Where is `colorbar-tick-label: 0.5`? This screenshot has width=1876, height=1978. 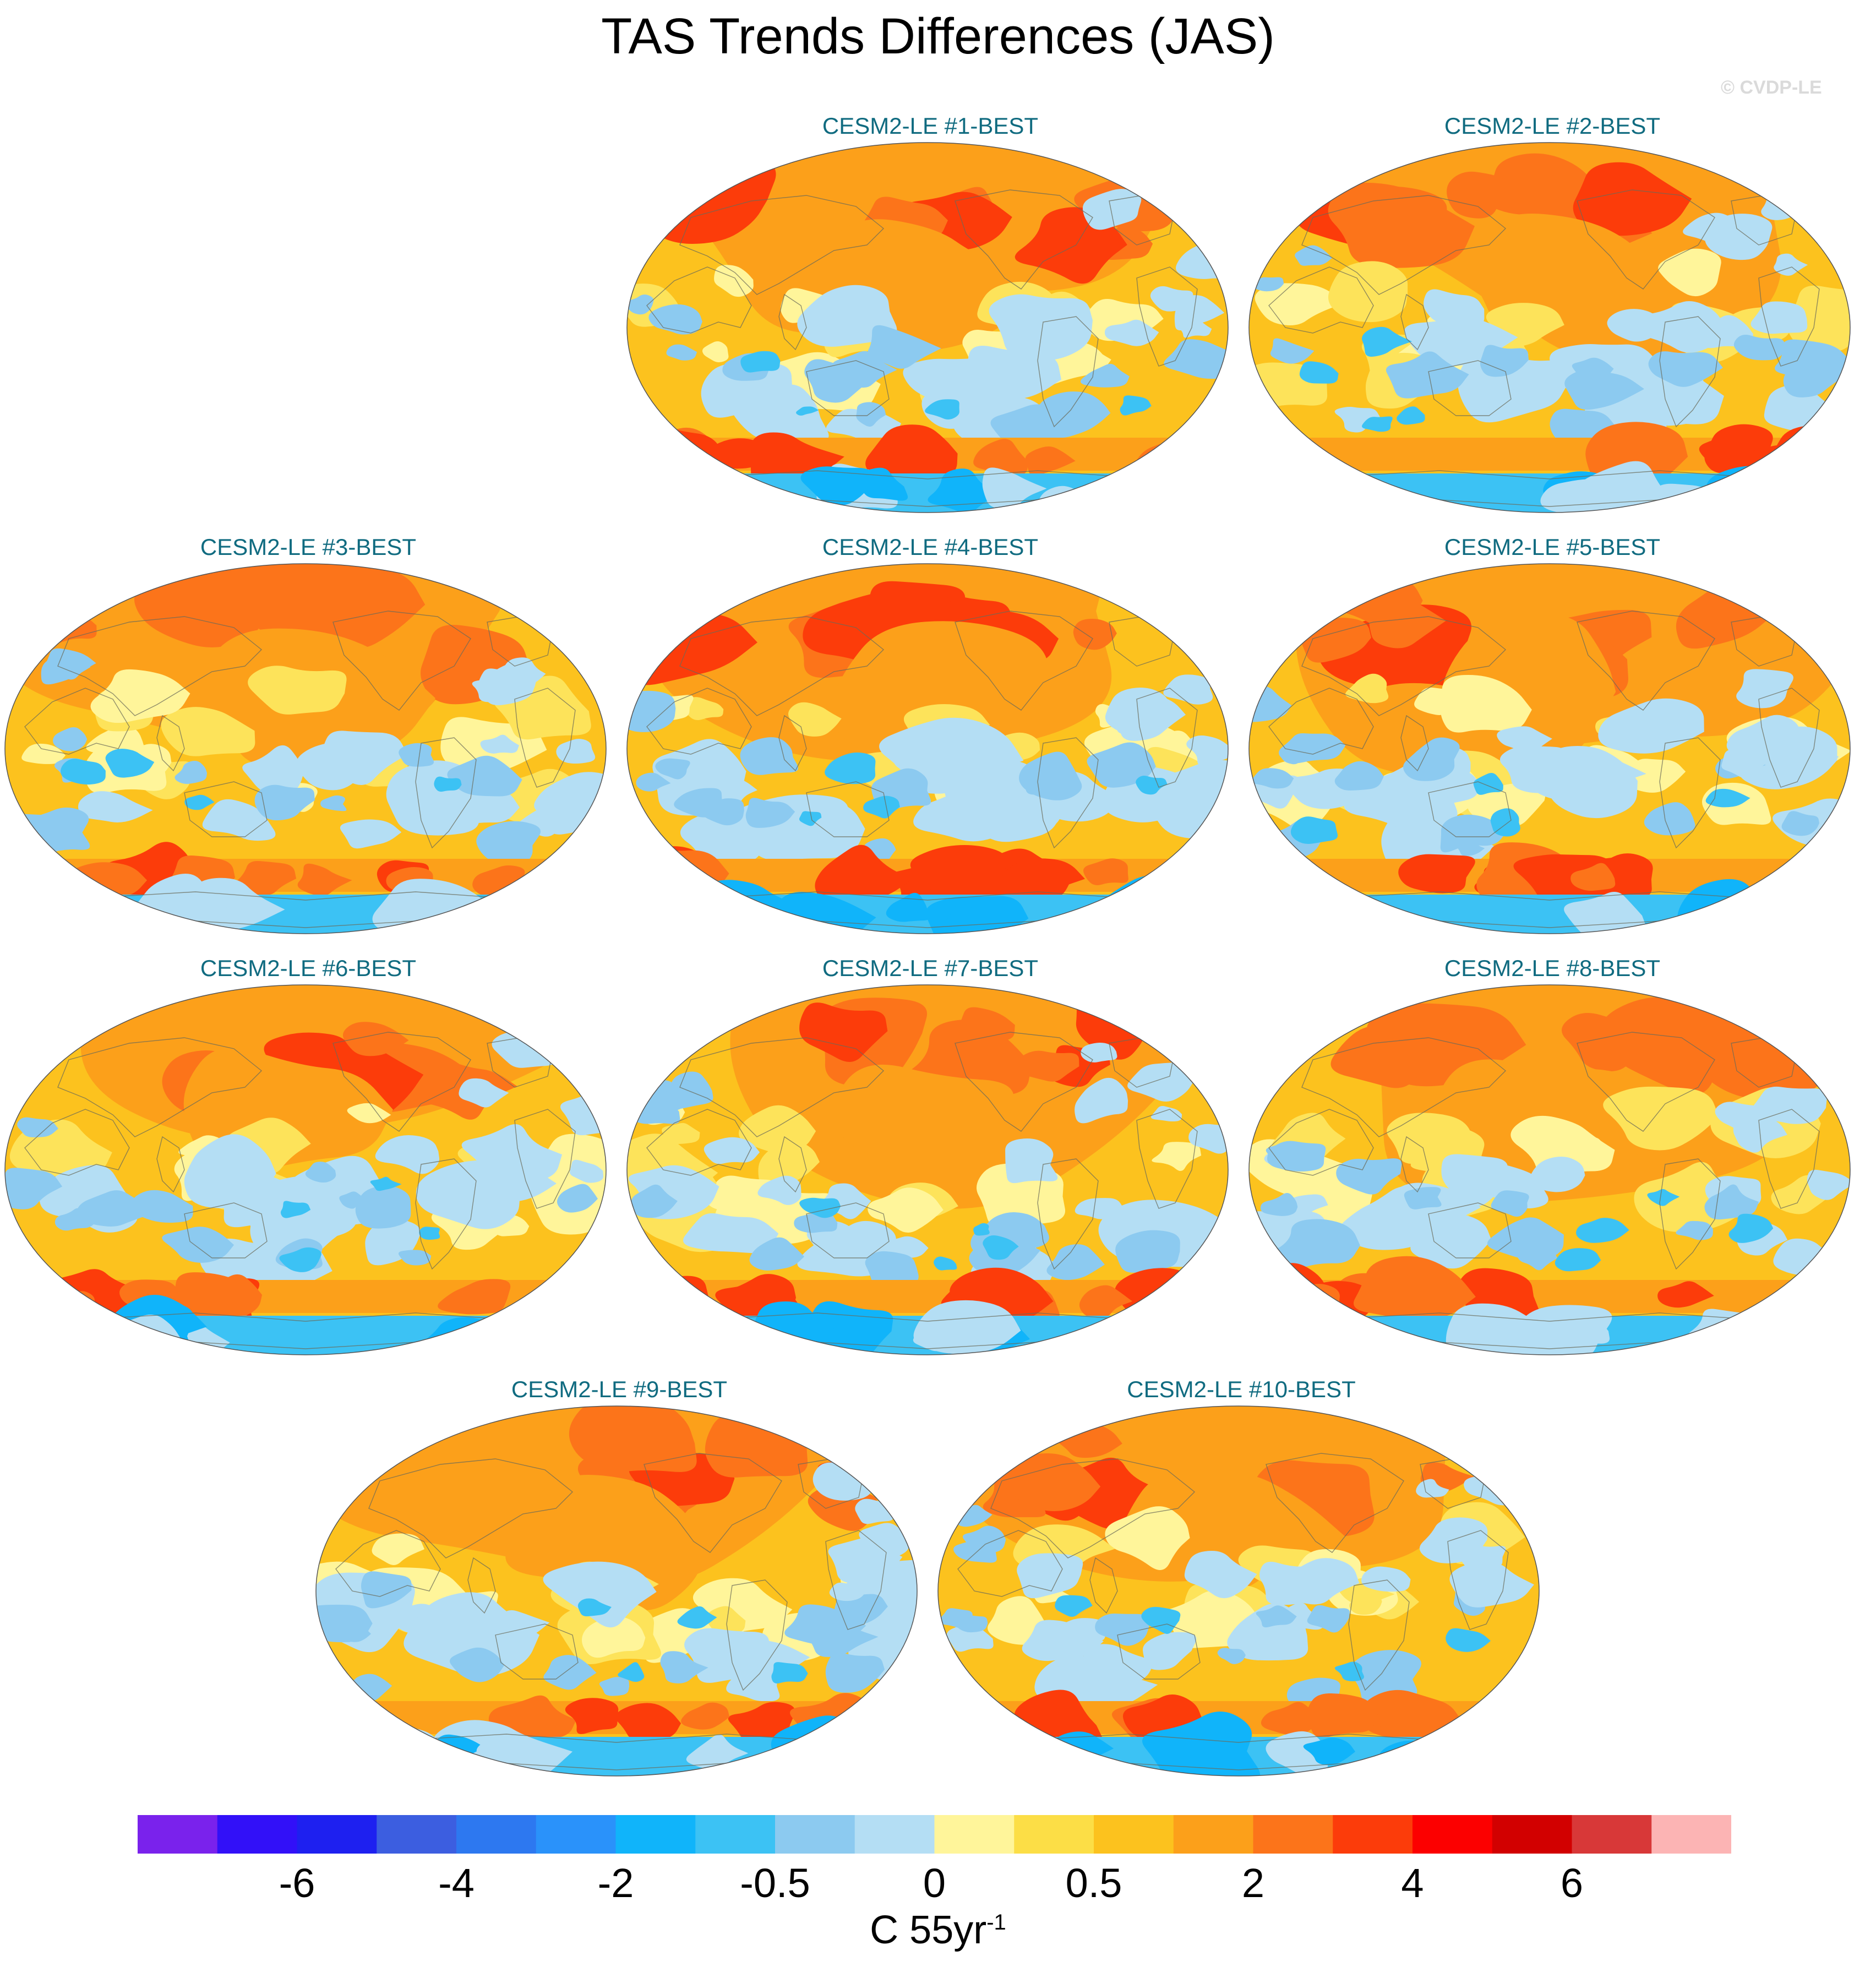
colorbar-tick-label: 0.5 is located at coordinates (1093, 1883).